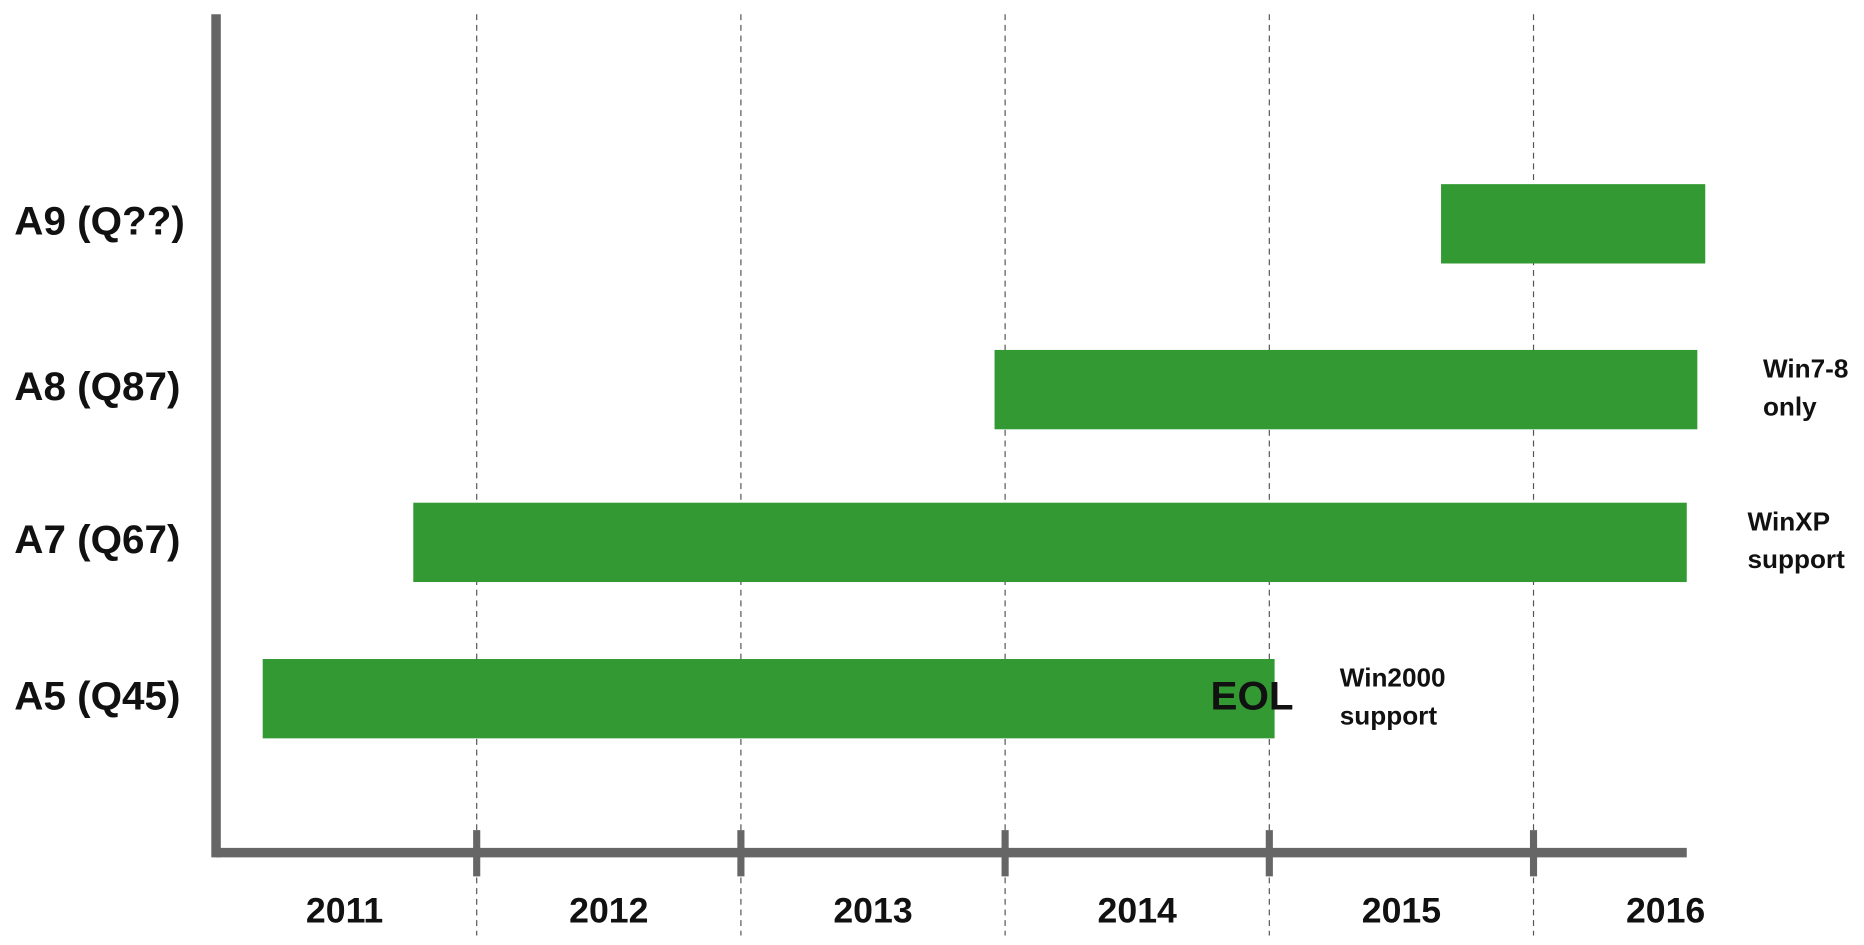 This screenshot has height=945, width=1864. What do you see at coordinates (1665, 910) in the screenshot?
I see `x-tick-label: 2016` at bounding box center [1665, 910].